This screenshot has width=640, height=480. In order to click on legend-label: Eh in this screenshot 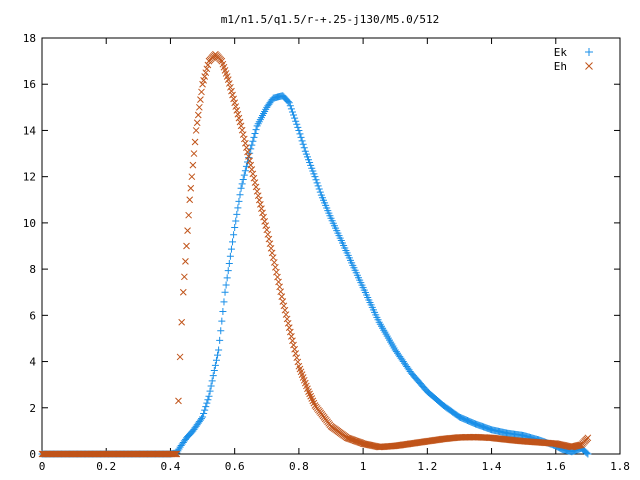, I will do `click(560, 66)`.